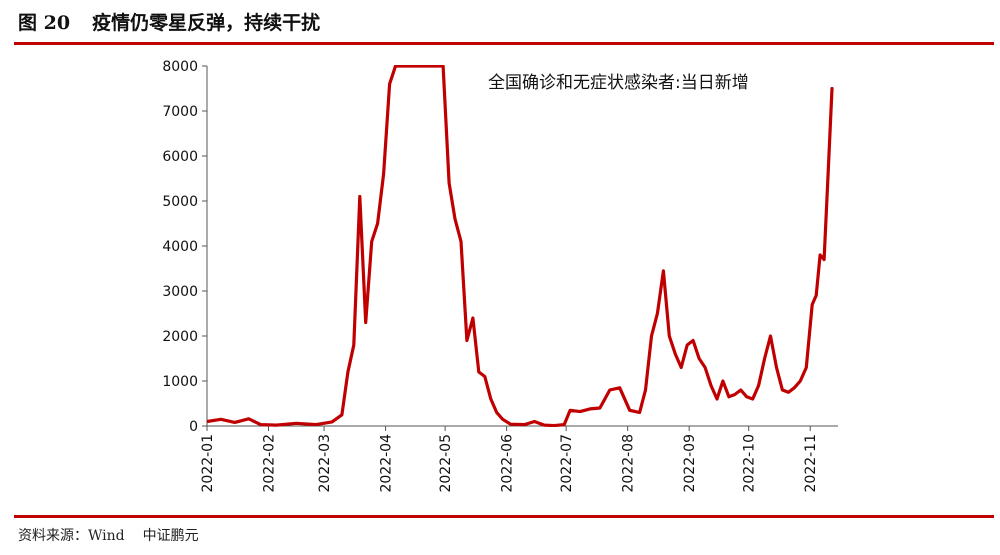 The width and height of the screenshot is (1000, 555). I want to click on x-tick-label: 2022-02, so click(270, 463).